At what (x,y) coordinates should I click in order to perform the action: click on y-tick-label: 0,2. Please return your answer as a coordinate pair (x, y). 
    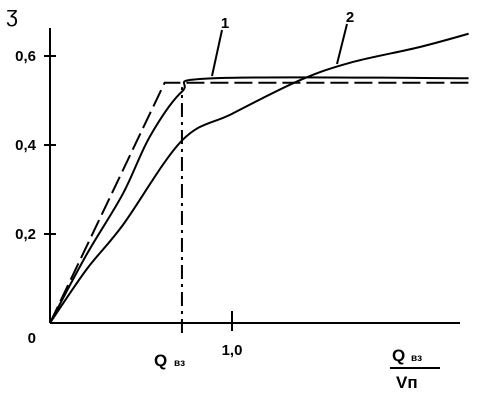
    Looking at the image, I should click on (25, 234).